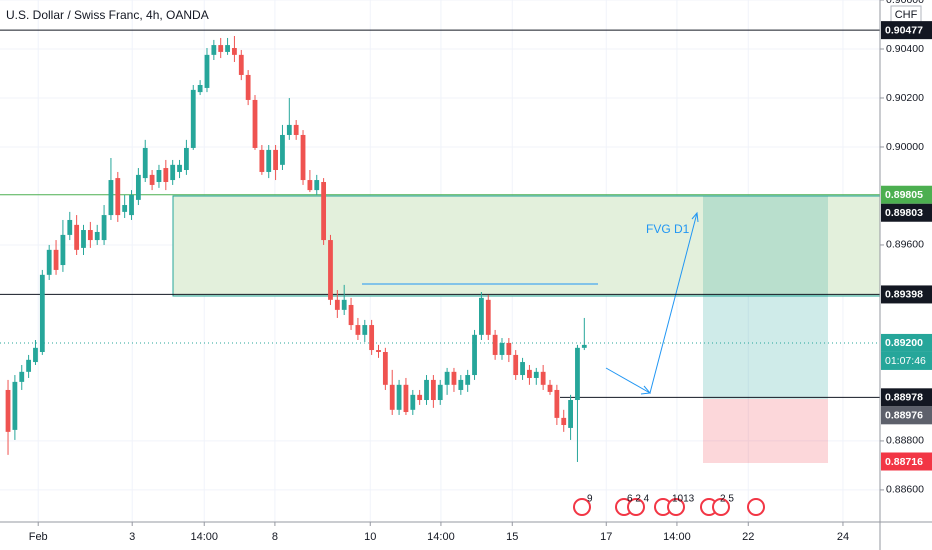 The height and width of the screenshot is (550, 932). I want to click on price-label: 0.90477, so click(904, 30).